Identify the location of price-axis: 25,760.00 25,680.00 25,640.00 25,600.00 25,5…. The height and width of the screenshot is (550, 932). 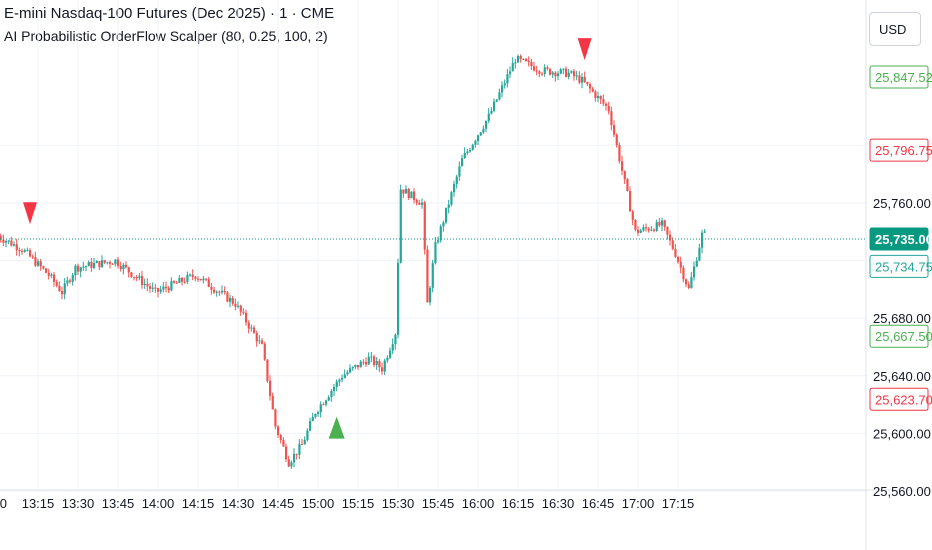
(898, 275).